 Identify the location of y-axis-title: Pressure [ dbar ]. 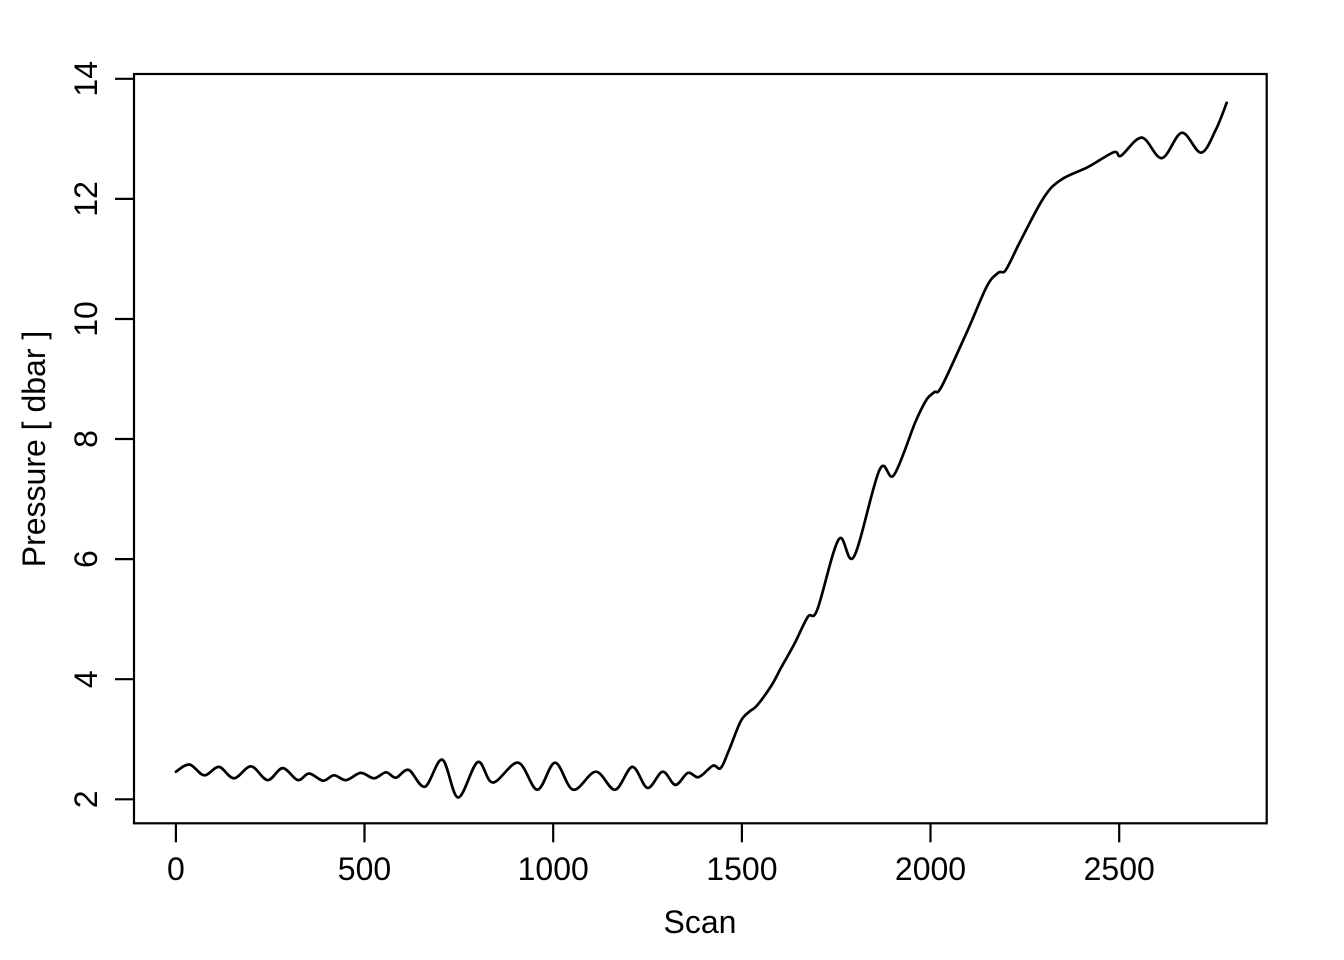
(34, 449).